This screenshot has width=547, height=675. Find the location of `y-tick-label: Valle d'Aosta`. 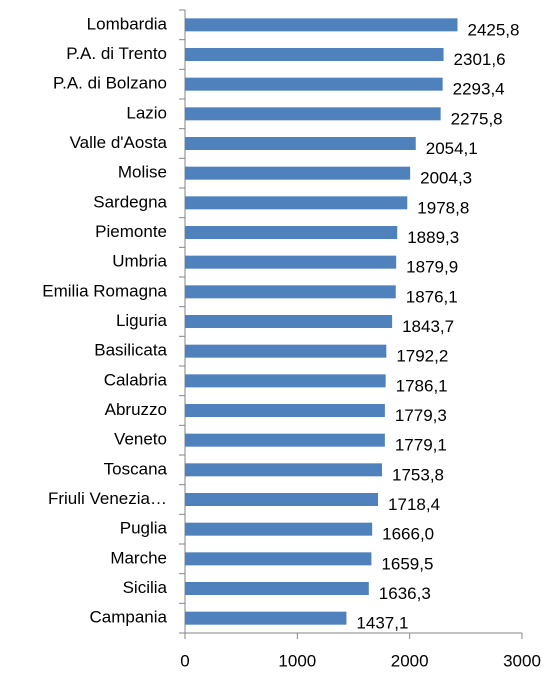

y-tick-label: Valle d'Aosta is located at coordinates (119, 142).